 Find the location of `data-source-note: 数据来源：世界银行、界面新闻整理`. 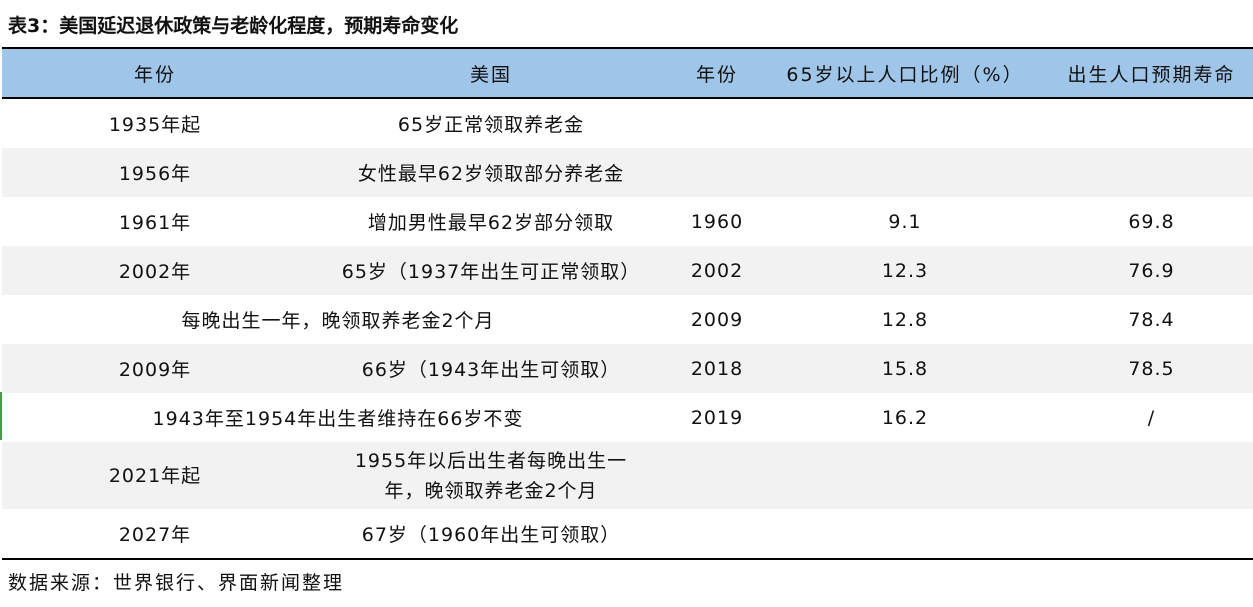

data-source-note: 数据来源：世界银行、界面新闻整理 is located at coordinates (176, 583).